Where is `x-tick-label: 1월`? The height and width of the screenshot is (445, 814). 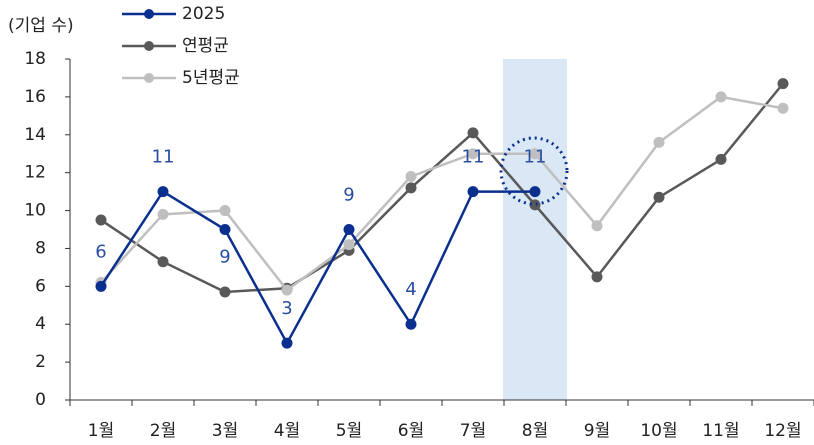
x-tick-label: 1월 is located at coordinates (101, 431).